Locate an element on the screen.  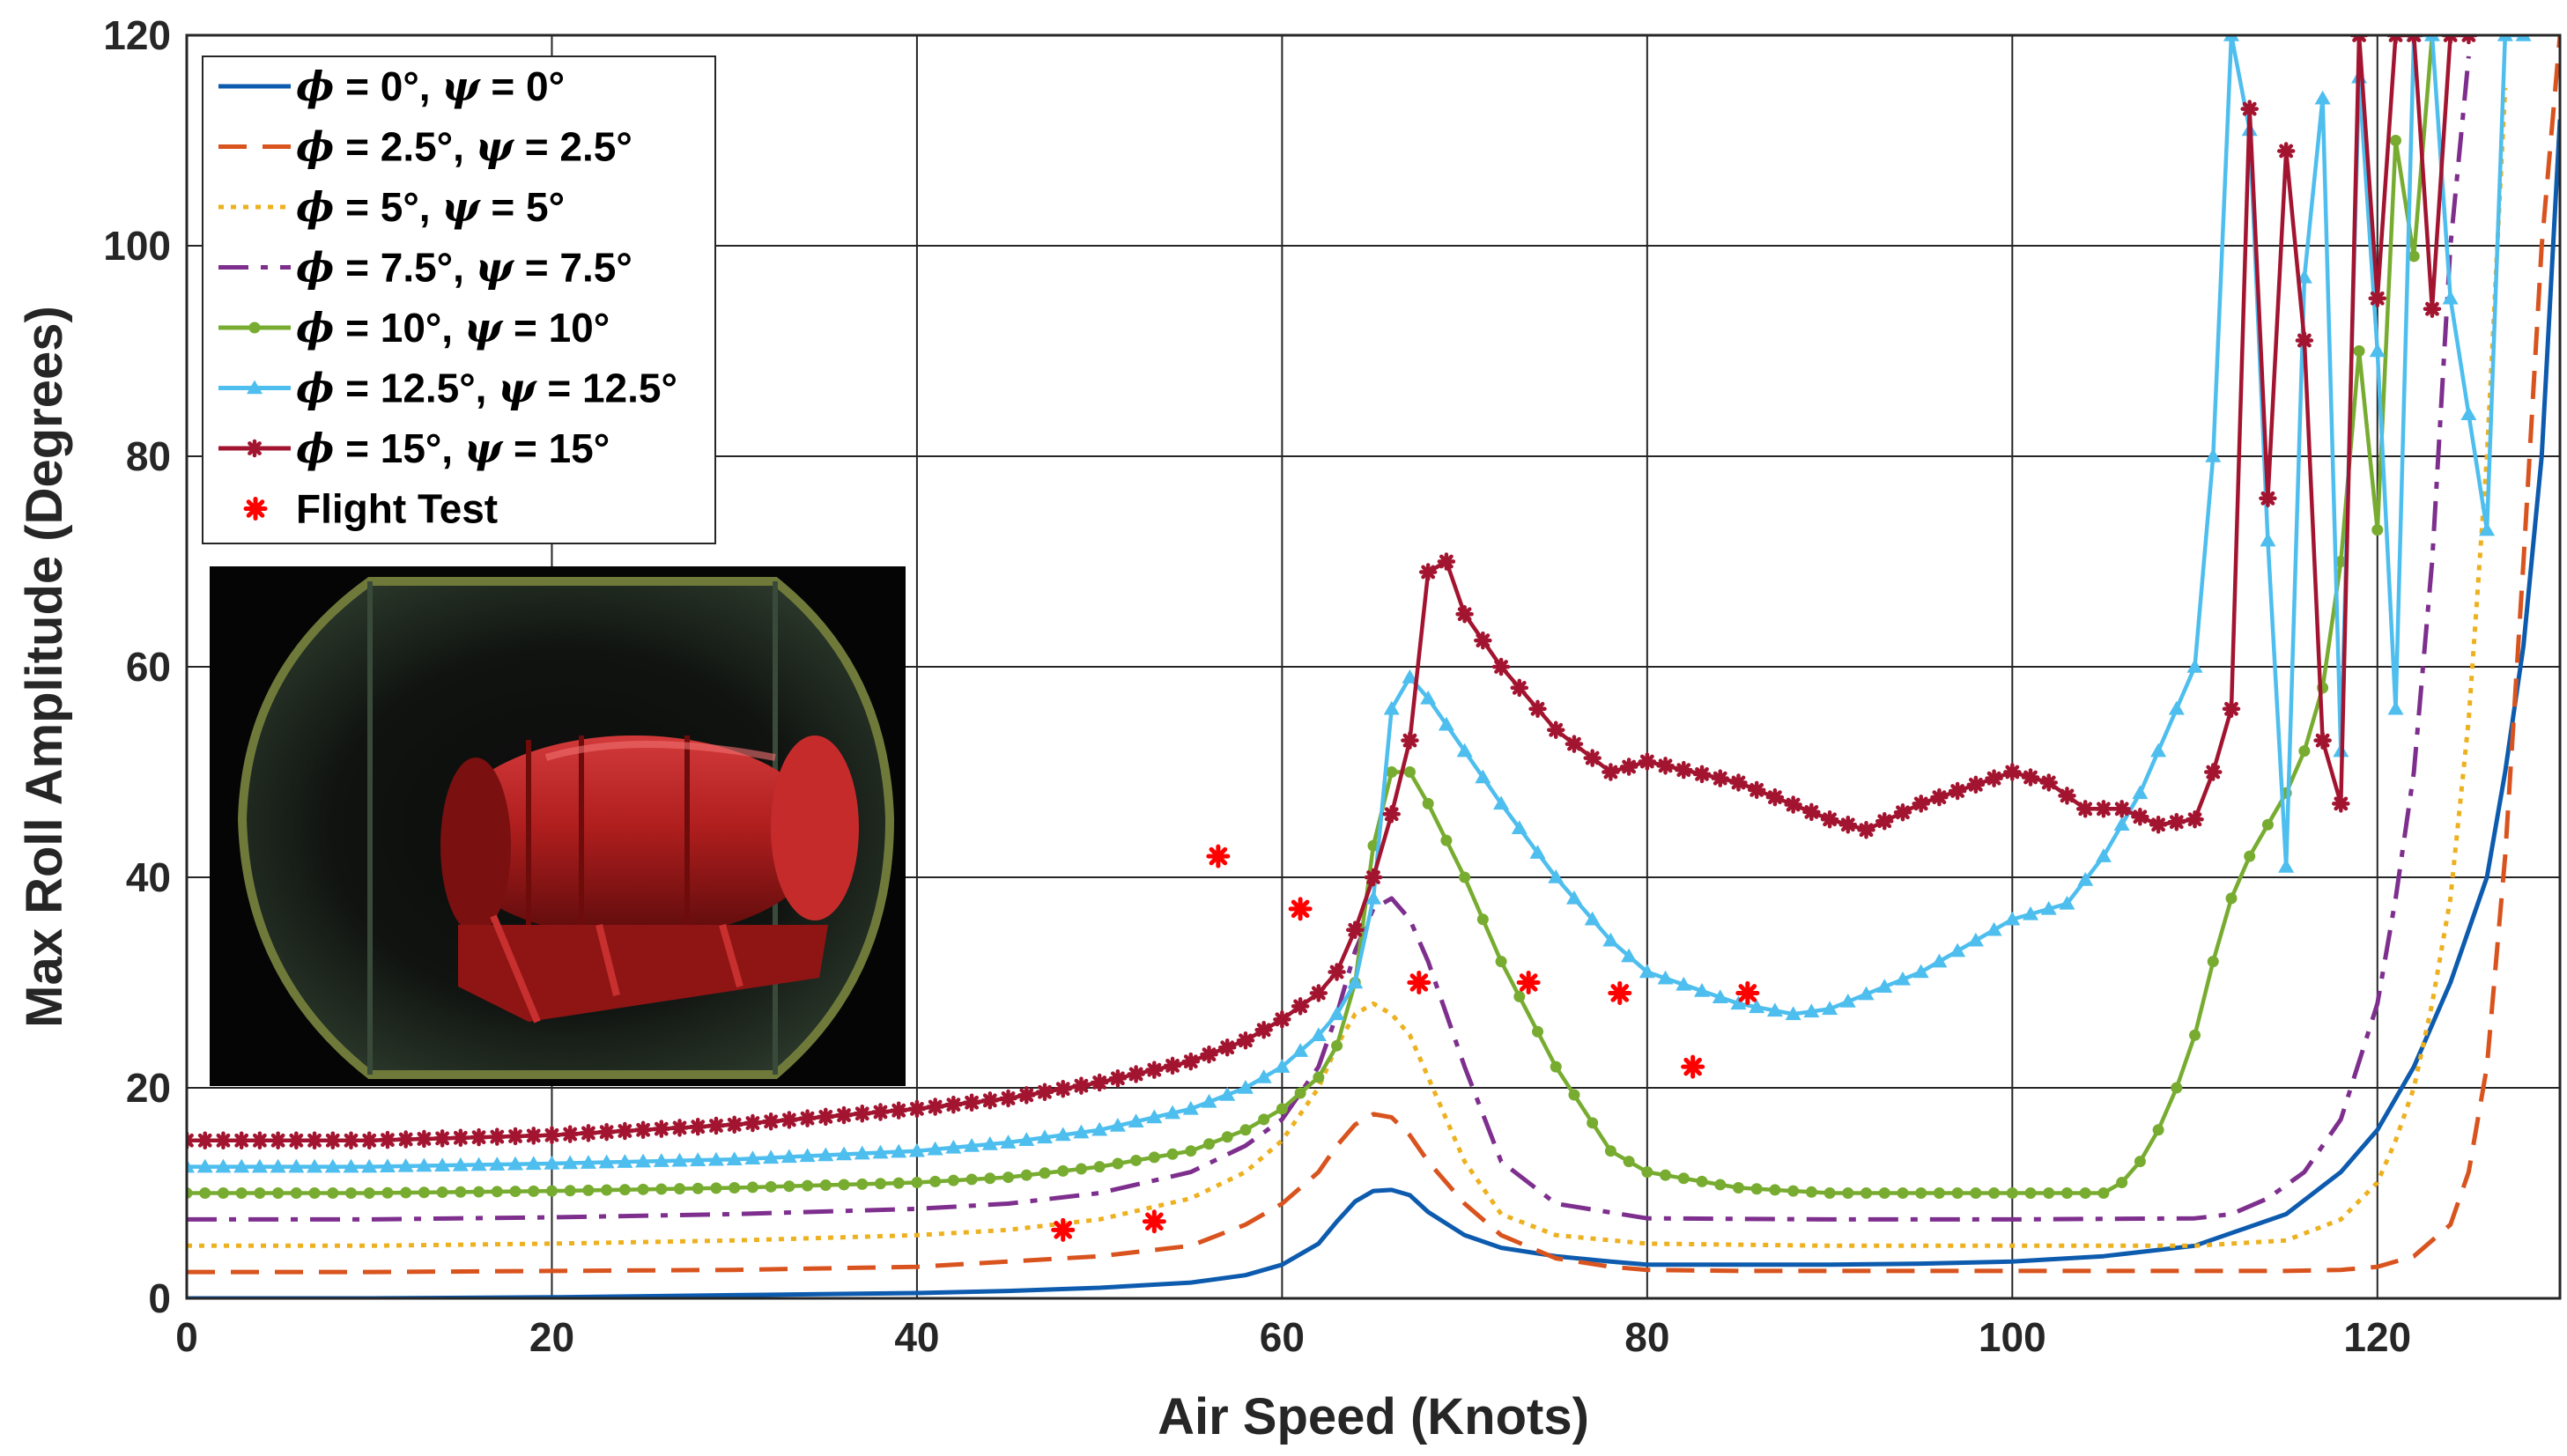
store-body is located at coordinates (634, 836).